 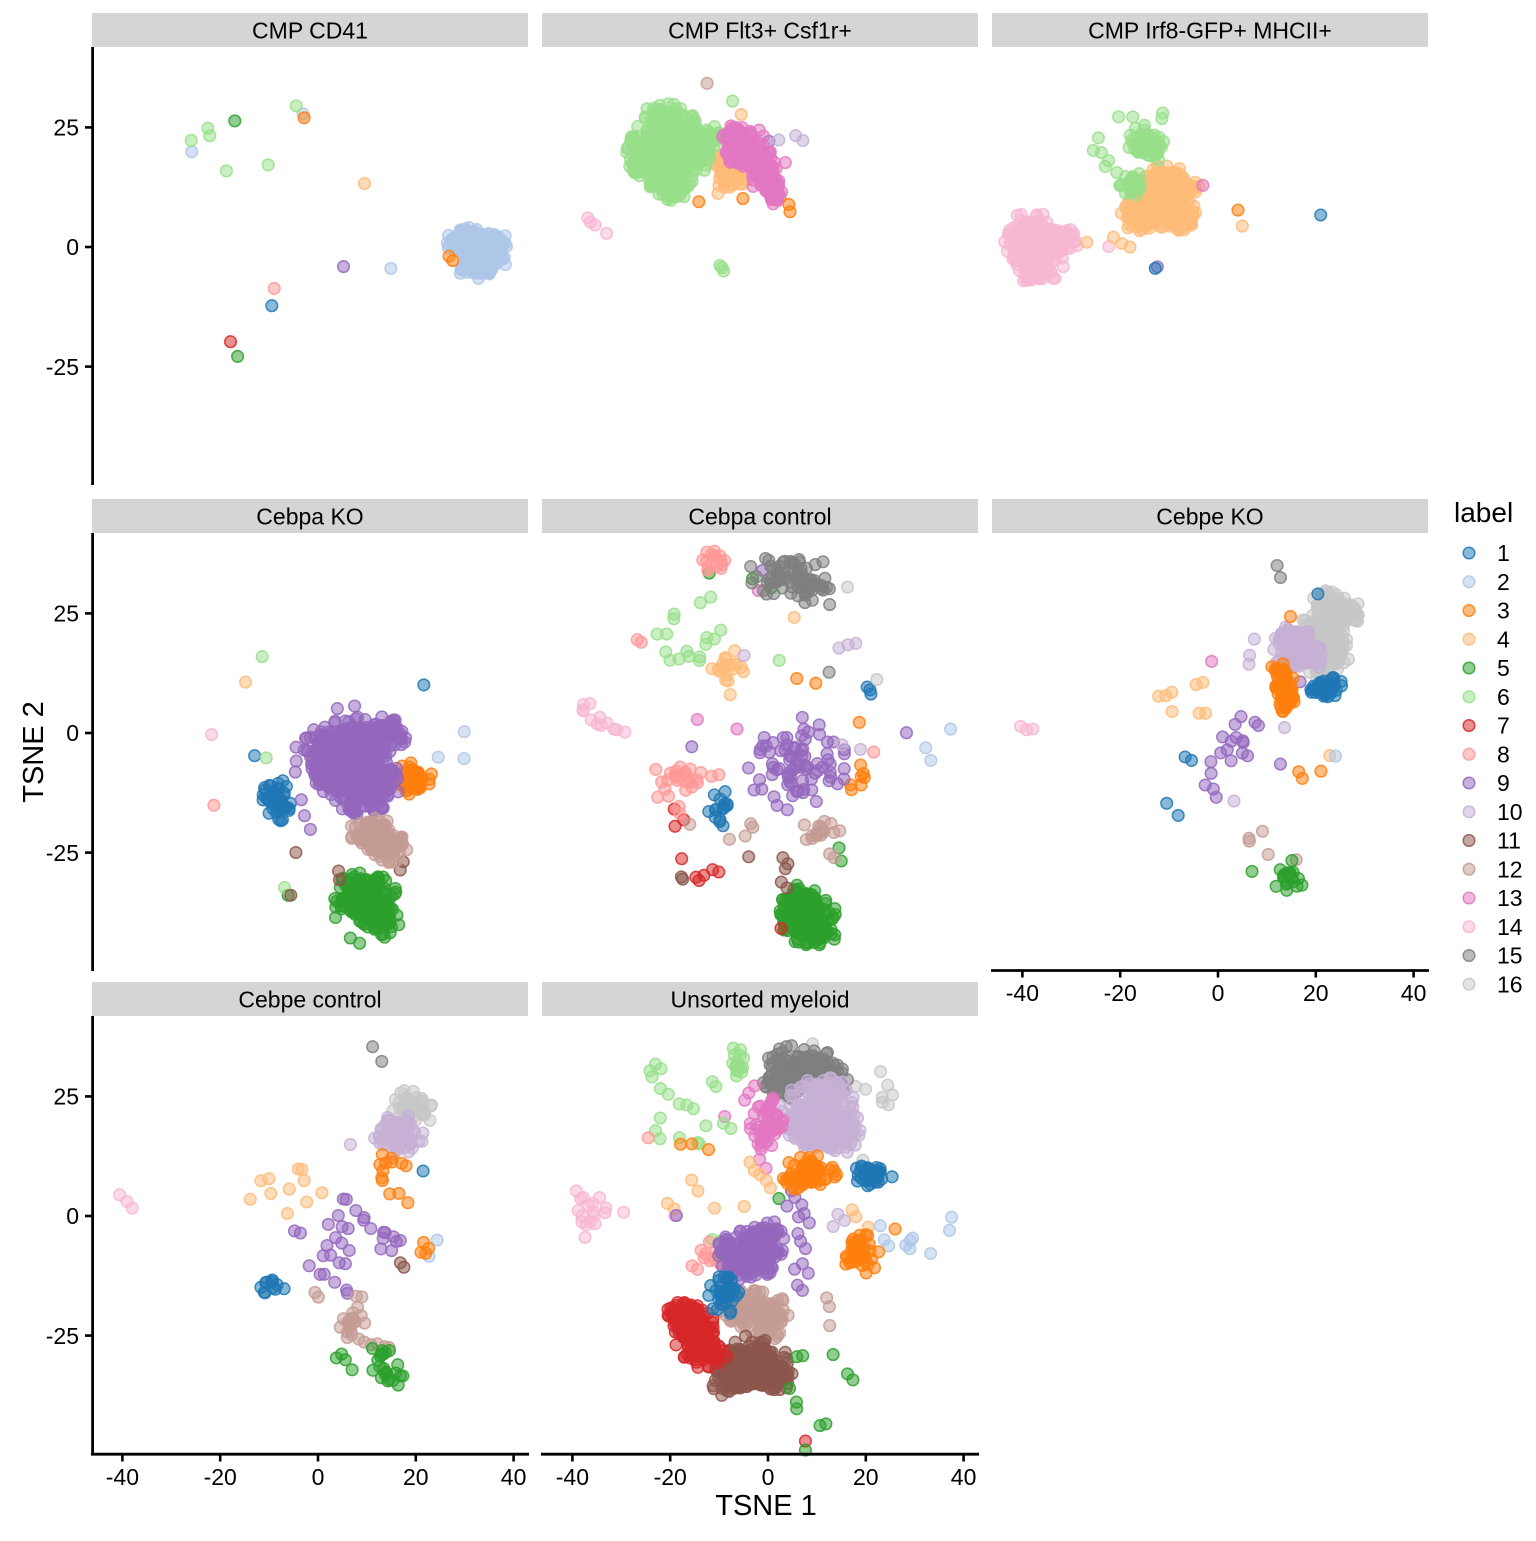 What do you see at coordinates (760, 31) in the screenshot?
I see `svg-text: CMP Flt3+ Csf1r+` at bounding box center [760, 31].